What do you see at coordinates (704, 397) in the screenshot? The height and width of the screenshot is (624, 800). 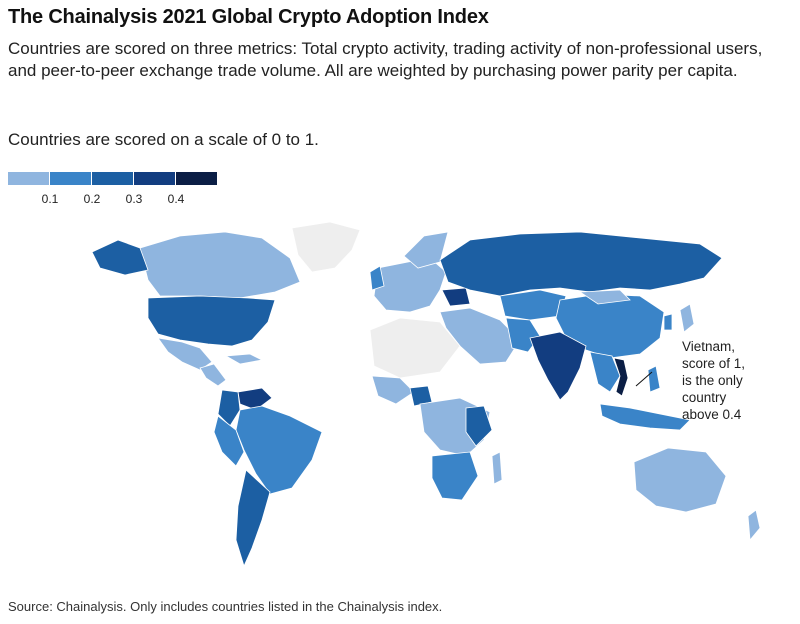 I see `annotation-line: country` at bounding box center [704, 397].